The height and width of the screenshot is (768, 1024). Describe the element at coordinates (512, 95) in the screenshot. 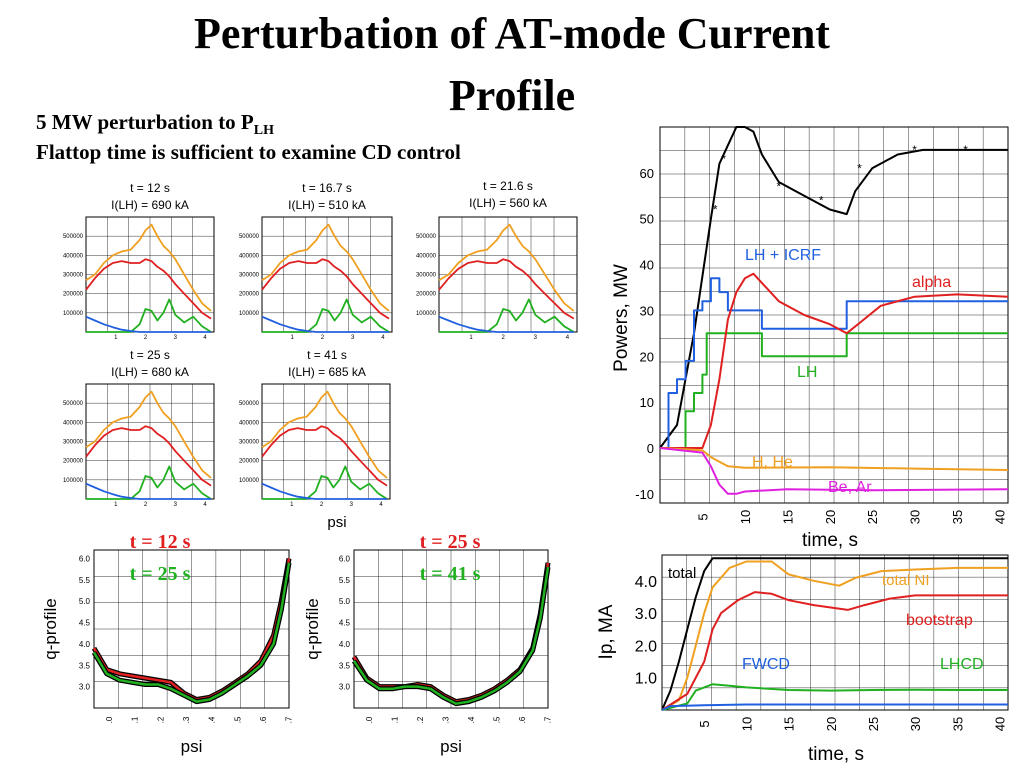

I see `slide-title-line2: Profile` at that location.